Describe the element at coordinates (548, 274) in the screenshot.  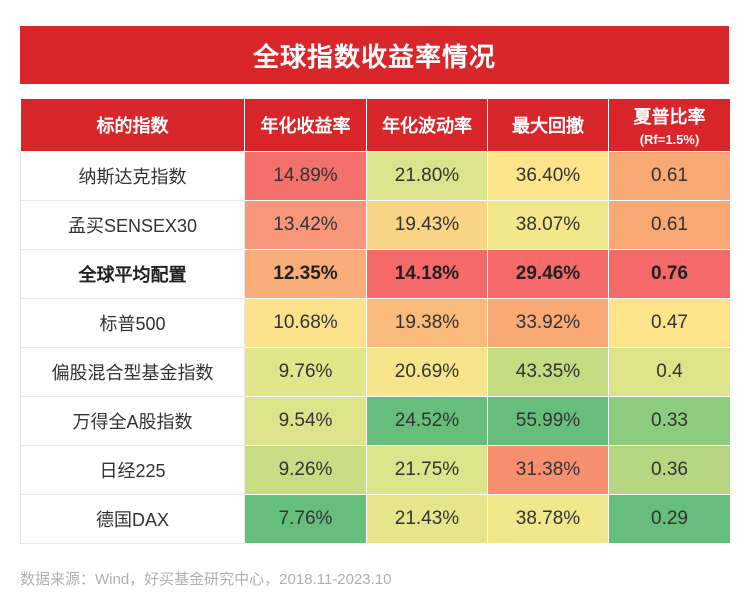
I see `max-drawdown-cell: 29.46%` at that location.